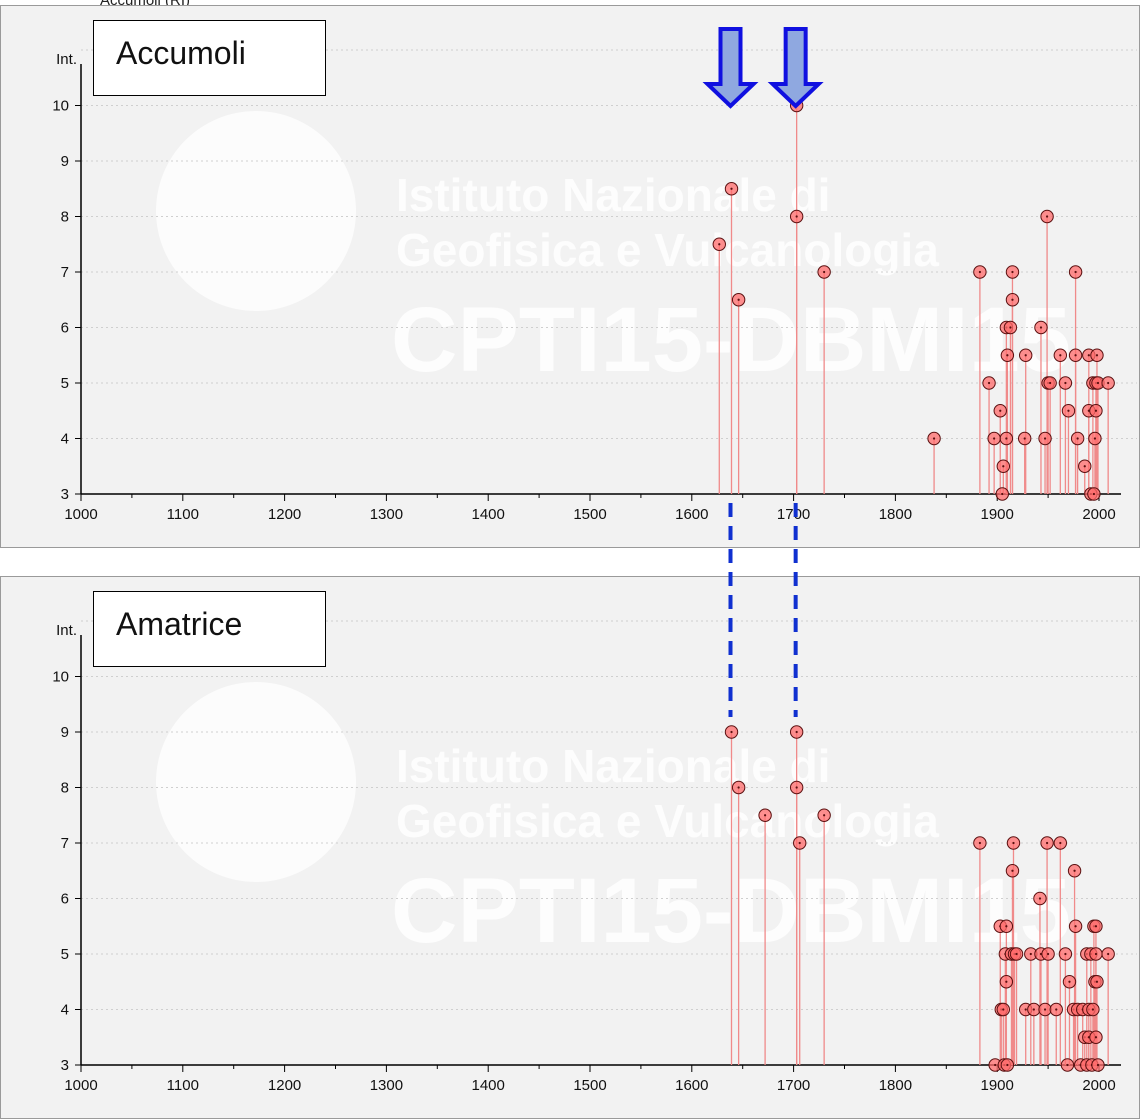  What do you see at coordinates (793, 514) in the screenshot?
I see `x-tick-label: 1700` at bounding box center [793, 514].